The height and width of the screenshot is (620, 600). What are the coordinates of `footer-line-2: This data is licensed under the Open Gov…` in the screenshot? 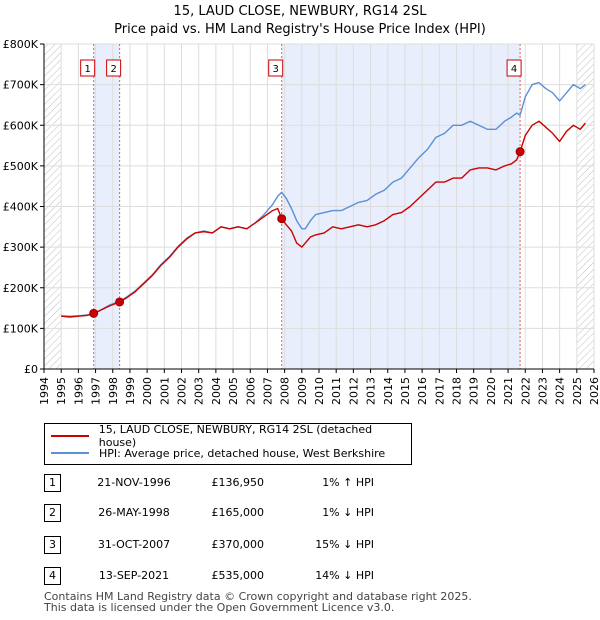 It's located at (219, 607).